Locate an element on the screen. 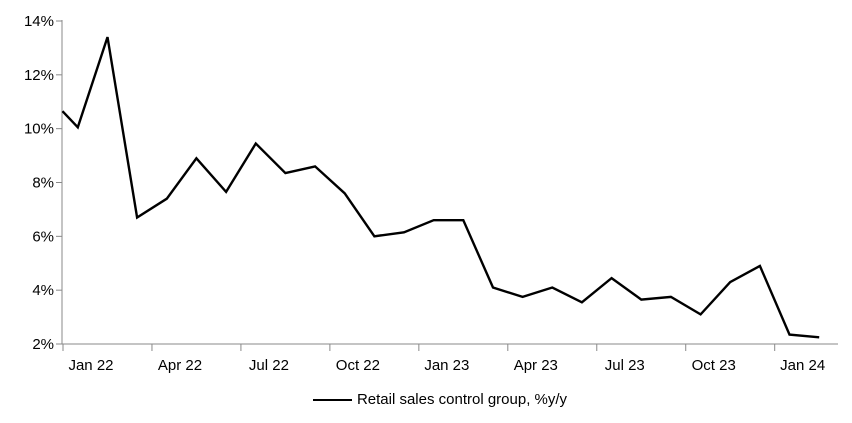  x-axis-tick-label: Jul 22 is located at coordinates (269, 365).